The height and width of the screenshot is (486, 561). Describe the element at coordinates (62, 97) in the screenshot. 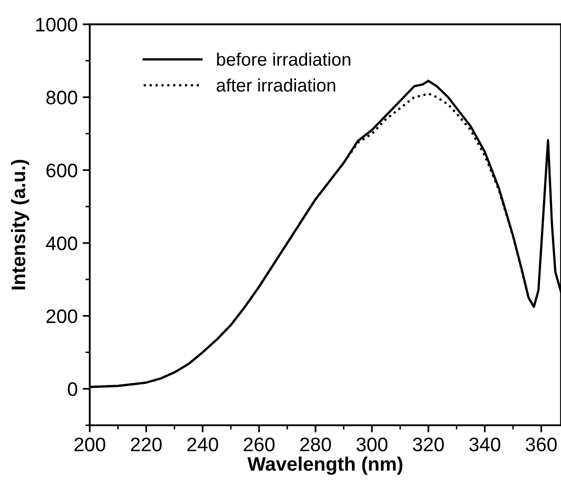

I see `y-tick-label: 800` at that location.